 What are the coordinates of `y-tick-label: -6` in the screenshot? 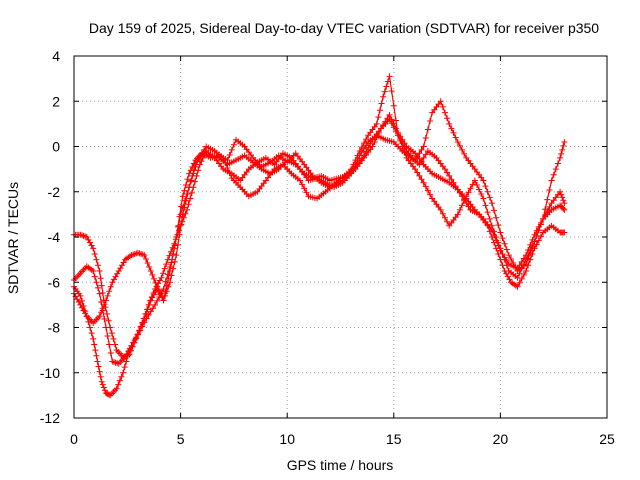 It's located at (54, 282).